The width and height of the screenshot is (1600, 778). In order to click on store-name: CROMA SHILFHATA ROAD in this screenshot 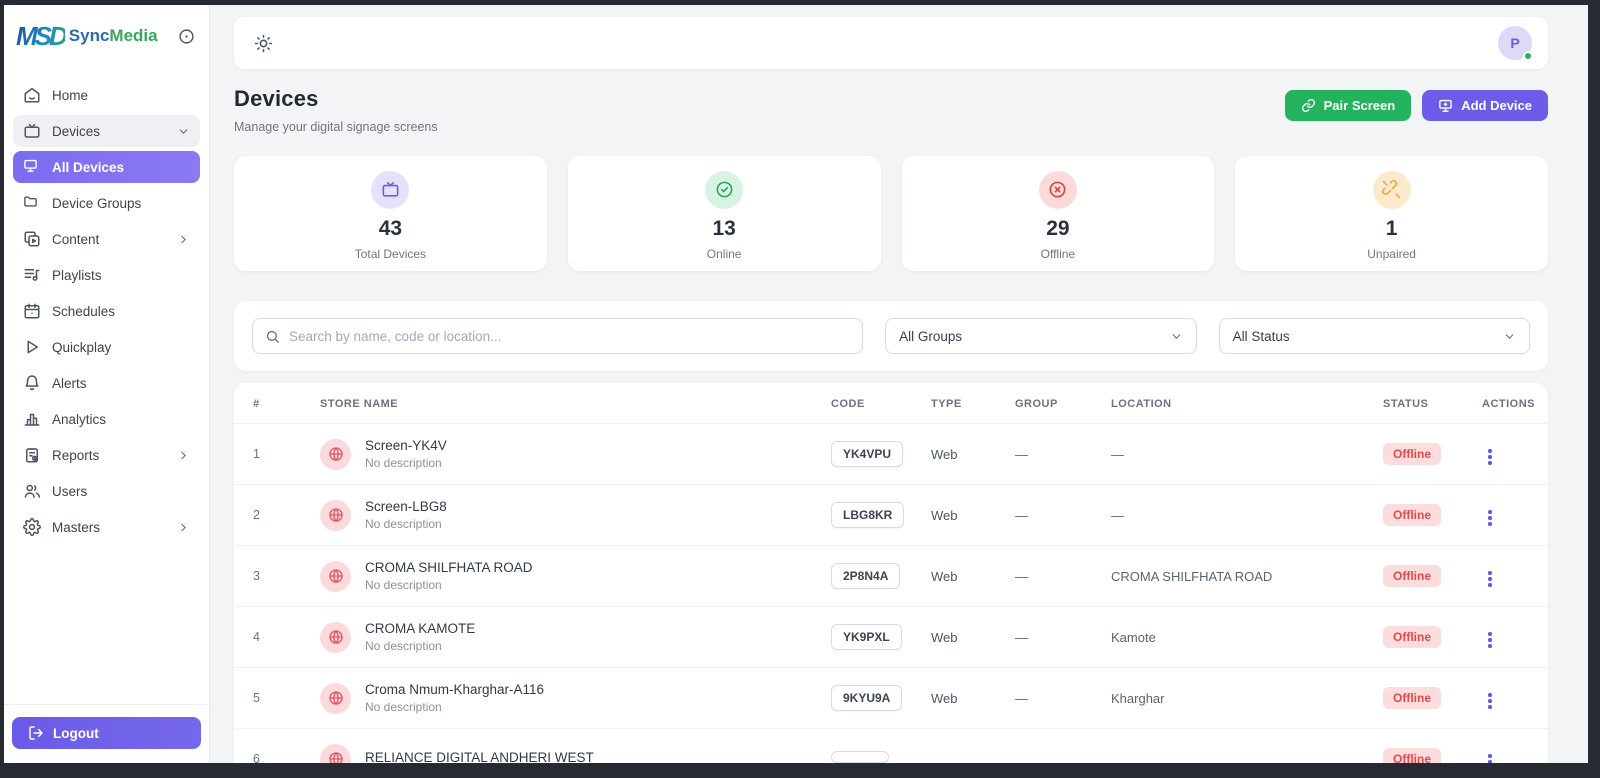, I will do `click(449, 567)`.